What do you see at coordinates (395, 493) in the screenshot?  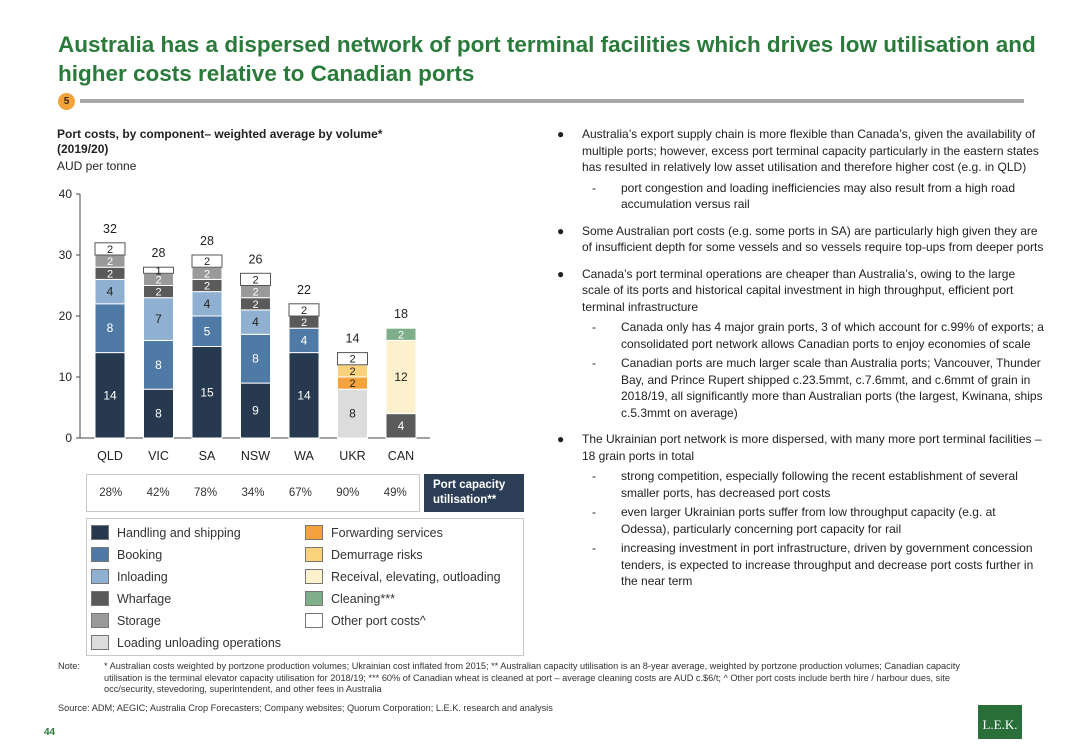 I see `utilisation-can: 49%` at bounding box center [395, 493].